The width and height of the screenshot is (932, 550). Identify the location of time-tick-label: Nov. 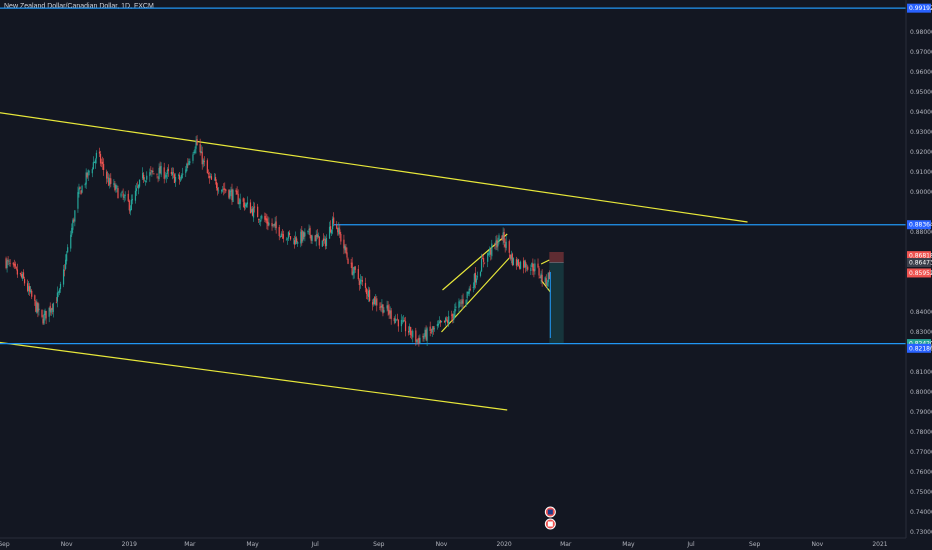
(67, 544).